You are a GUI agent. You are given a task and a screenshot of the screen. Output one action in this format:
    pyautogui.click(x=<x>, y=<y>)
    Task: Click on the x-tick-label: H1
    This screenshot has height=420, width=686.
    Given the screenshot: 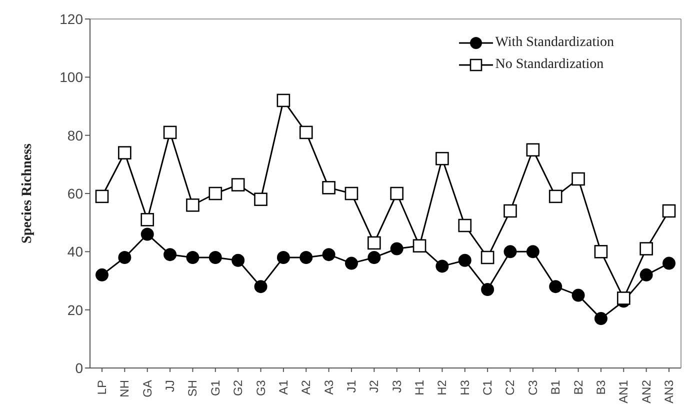 What is the action you would take?
    pyautogui.click(x=419, y=388)
    